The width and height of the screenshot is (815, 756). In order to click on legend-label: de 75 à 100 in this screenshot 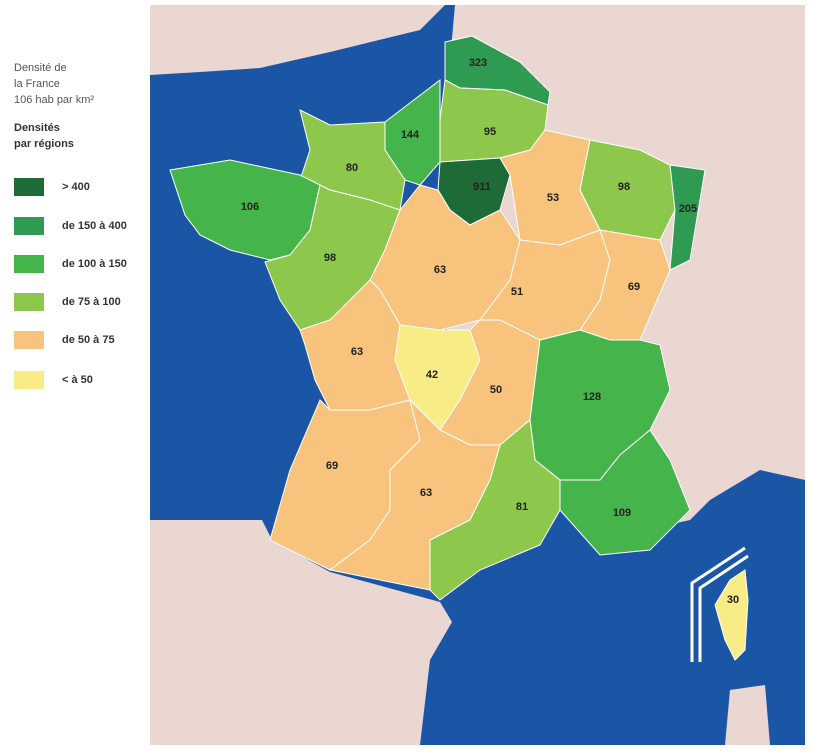, I will do `click(91, 302)`.